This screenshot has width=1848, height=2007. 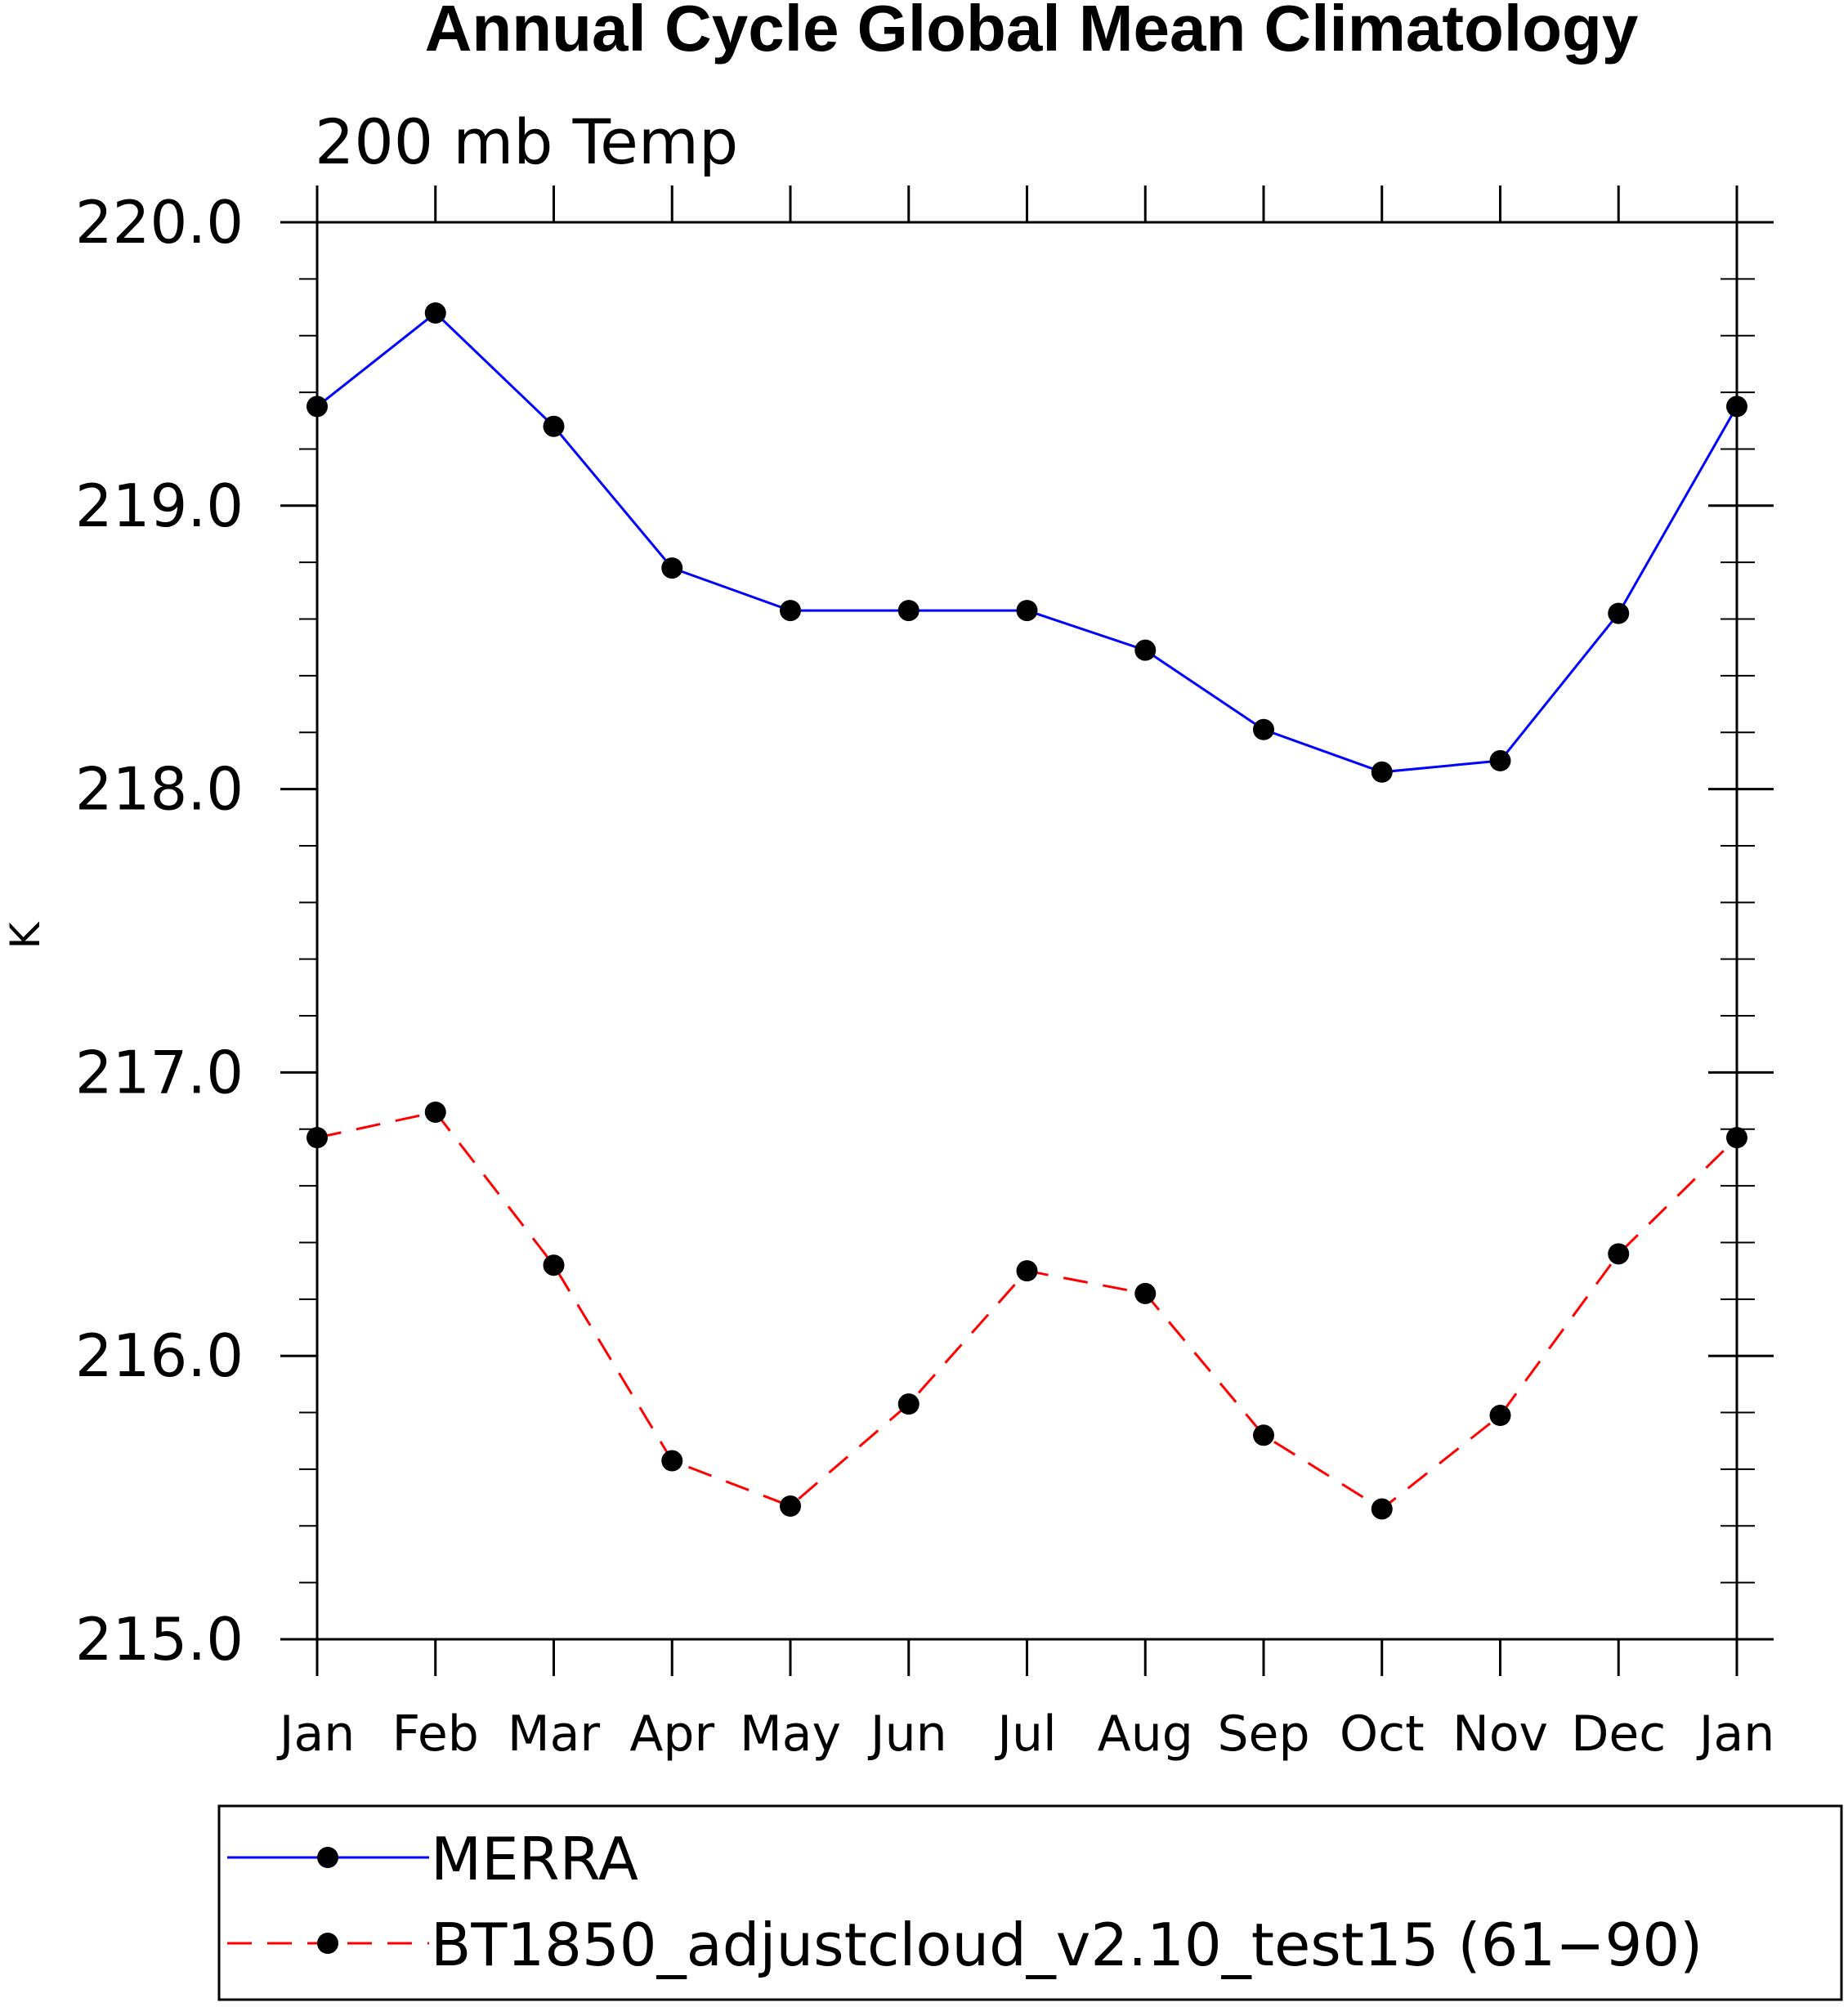 I want to click on y-tick-label: 216.0, so click(x=159, y=1355).